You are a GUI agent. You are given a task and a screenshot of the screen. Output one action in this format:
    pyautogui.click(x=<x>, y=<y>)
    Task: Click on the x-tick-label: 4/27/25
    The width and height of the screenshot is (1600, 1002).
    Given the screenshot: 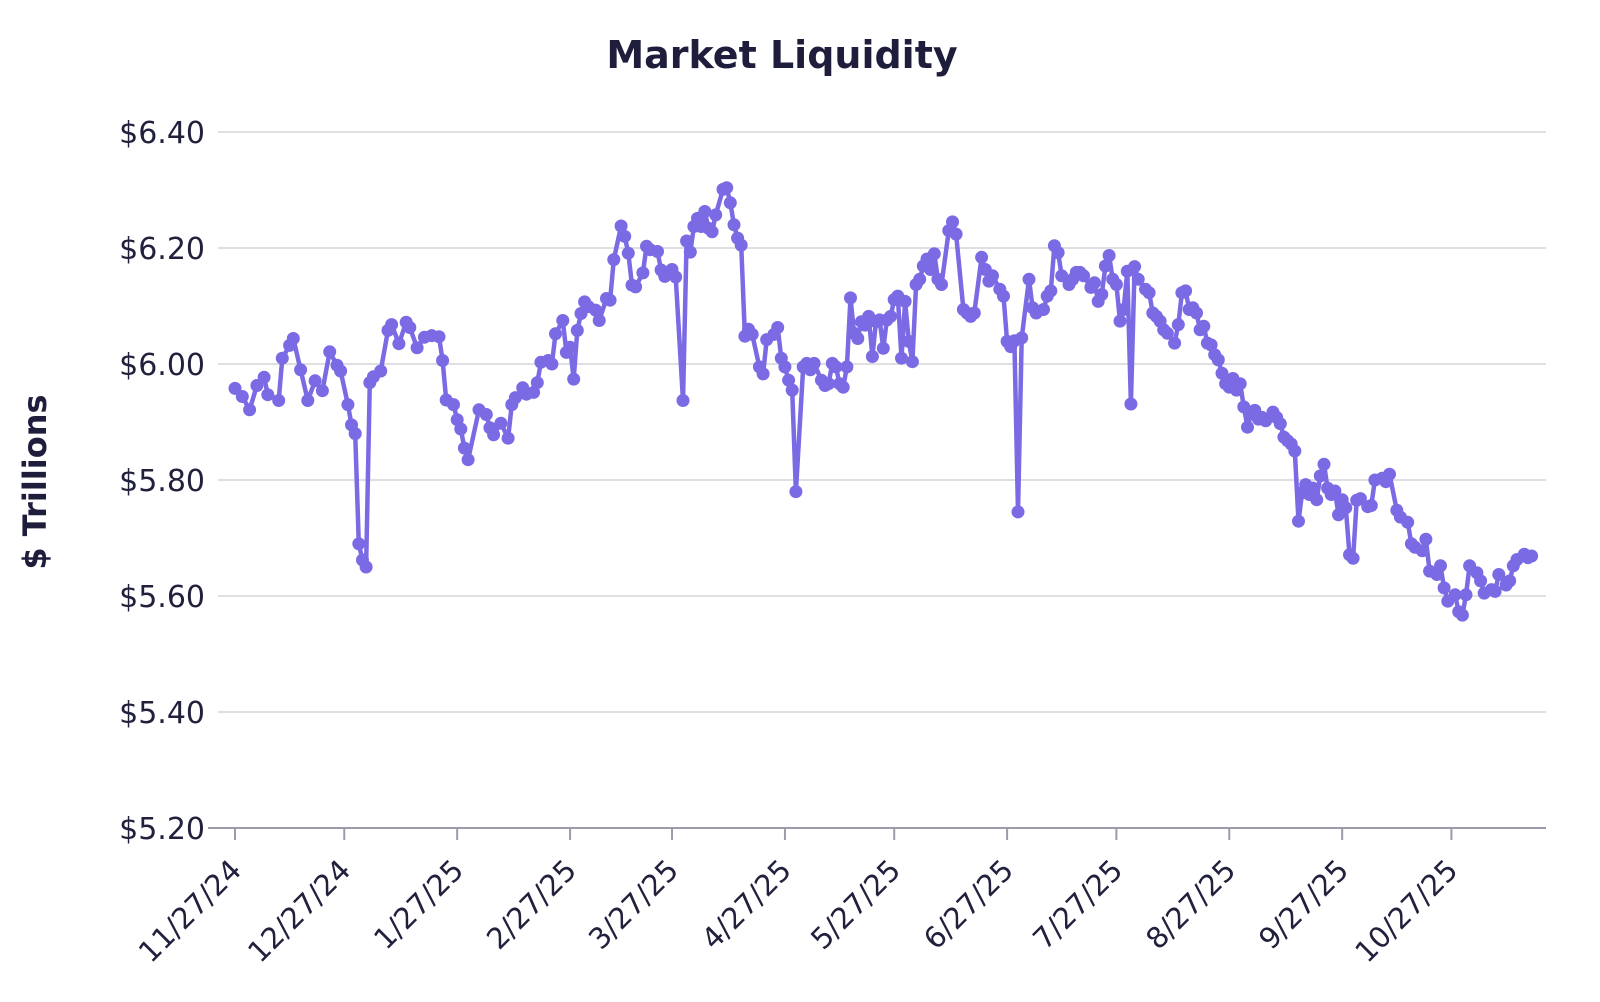 What is the action you would take?
    pyautogui.click(x=746, y=904)
    